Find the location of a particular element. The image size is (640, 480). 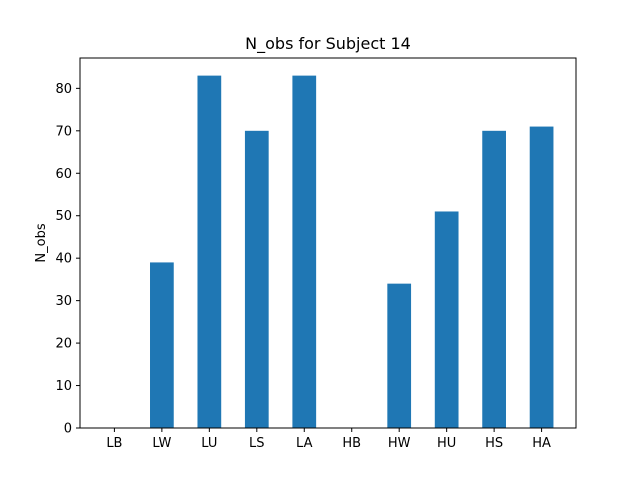

y-tick-label: 80 is located at coordinates (63, 89).